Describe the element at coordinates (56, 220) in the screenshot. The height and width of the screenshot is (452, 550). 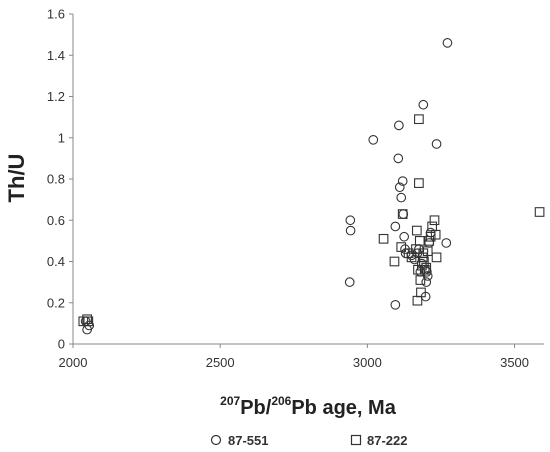
I see `y-tick-label: 0.6` at that location.